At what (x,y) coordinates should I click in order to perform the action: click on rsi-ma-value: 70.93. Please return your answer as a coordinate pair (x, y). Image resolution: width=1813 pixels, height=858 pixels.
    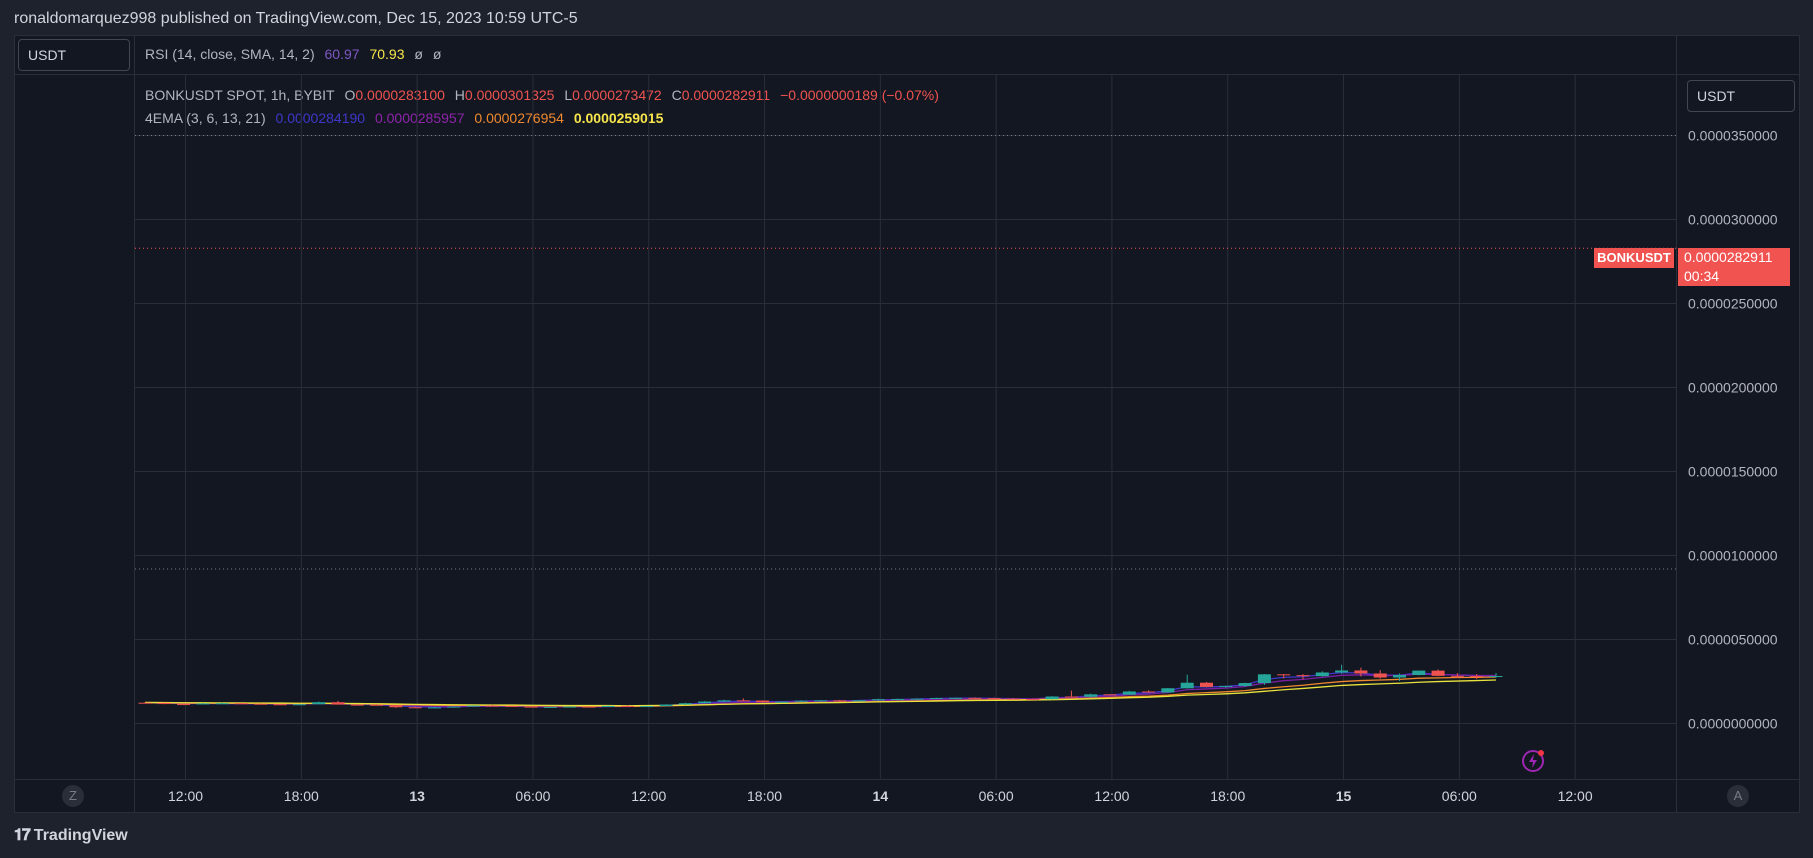
    Looking at the image, I should click on (387, 54).